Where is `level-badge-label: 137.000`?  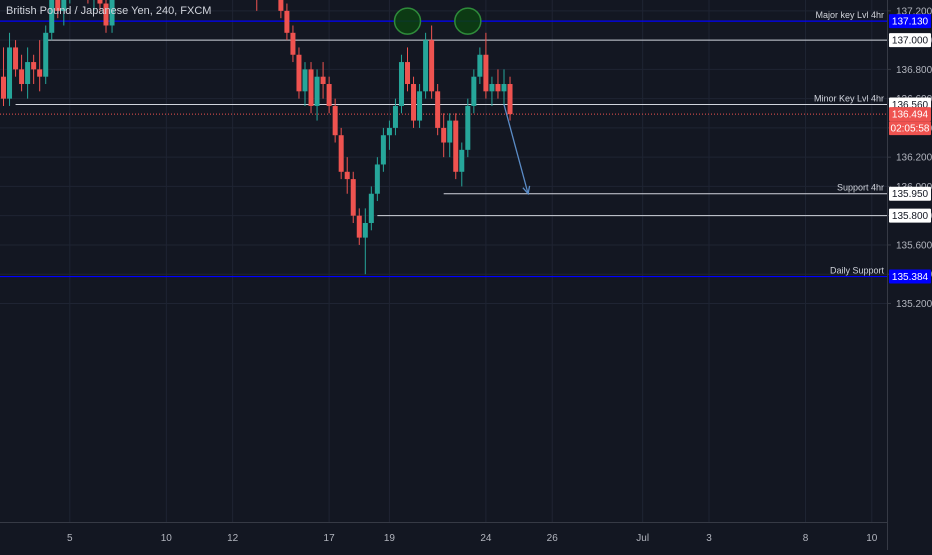 level-badge-label: 137.000 is located at coordinates (910, 41).